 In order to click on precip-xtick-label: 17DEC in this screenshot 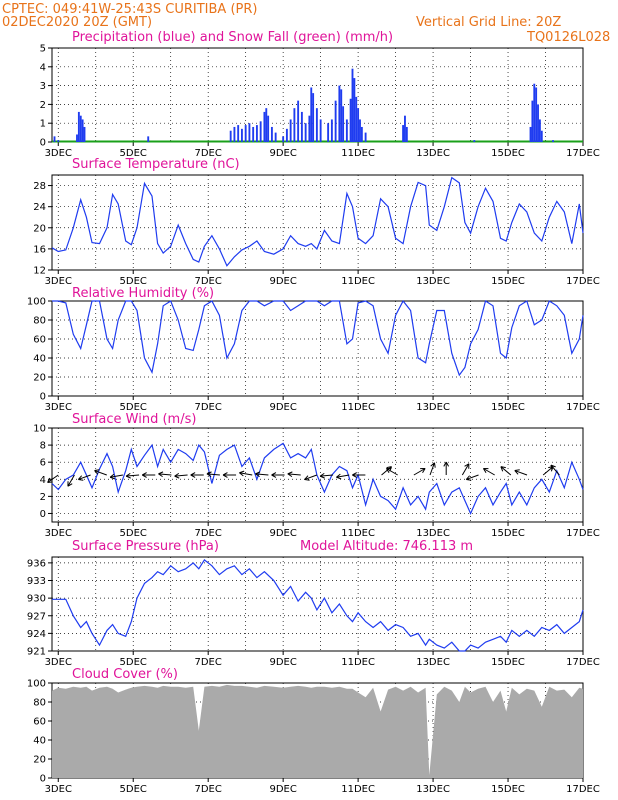, I will do `click(583, 153)`.